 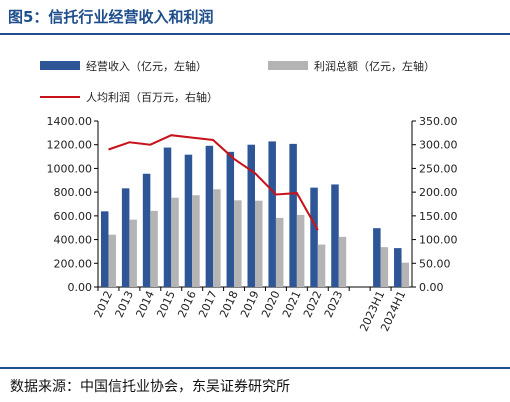 I want to click on left-axis-tick-label: 400.00, so click(x=73, y=240).